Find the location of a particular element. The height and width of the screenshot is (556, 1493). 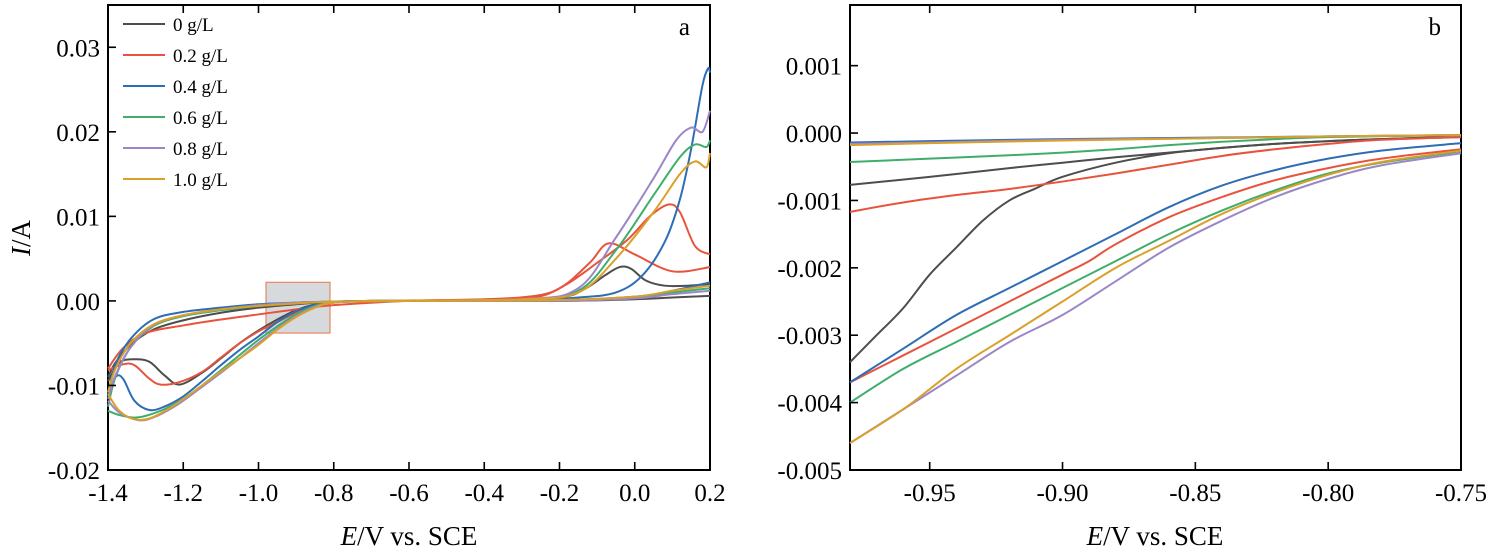

panel-a-x-tick-label: 0.0 is located at coordinates (634, 493).